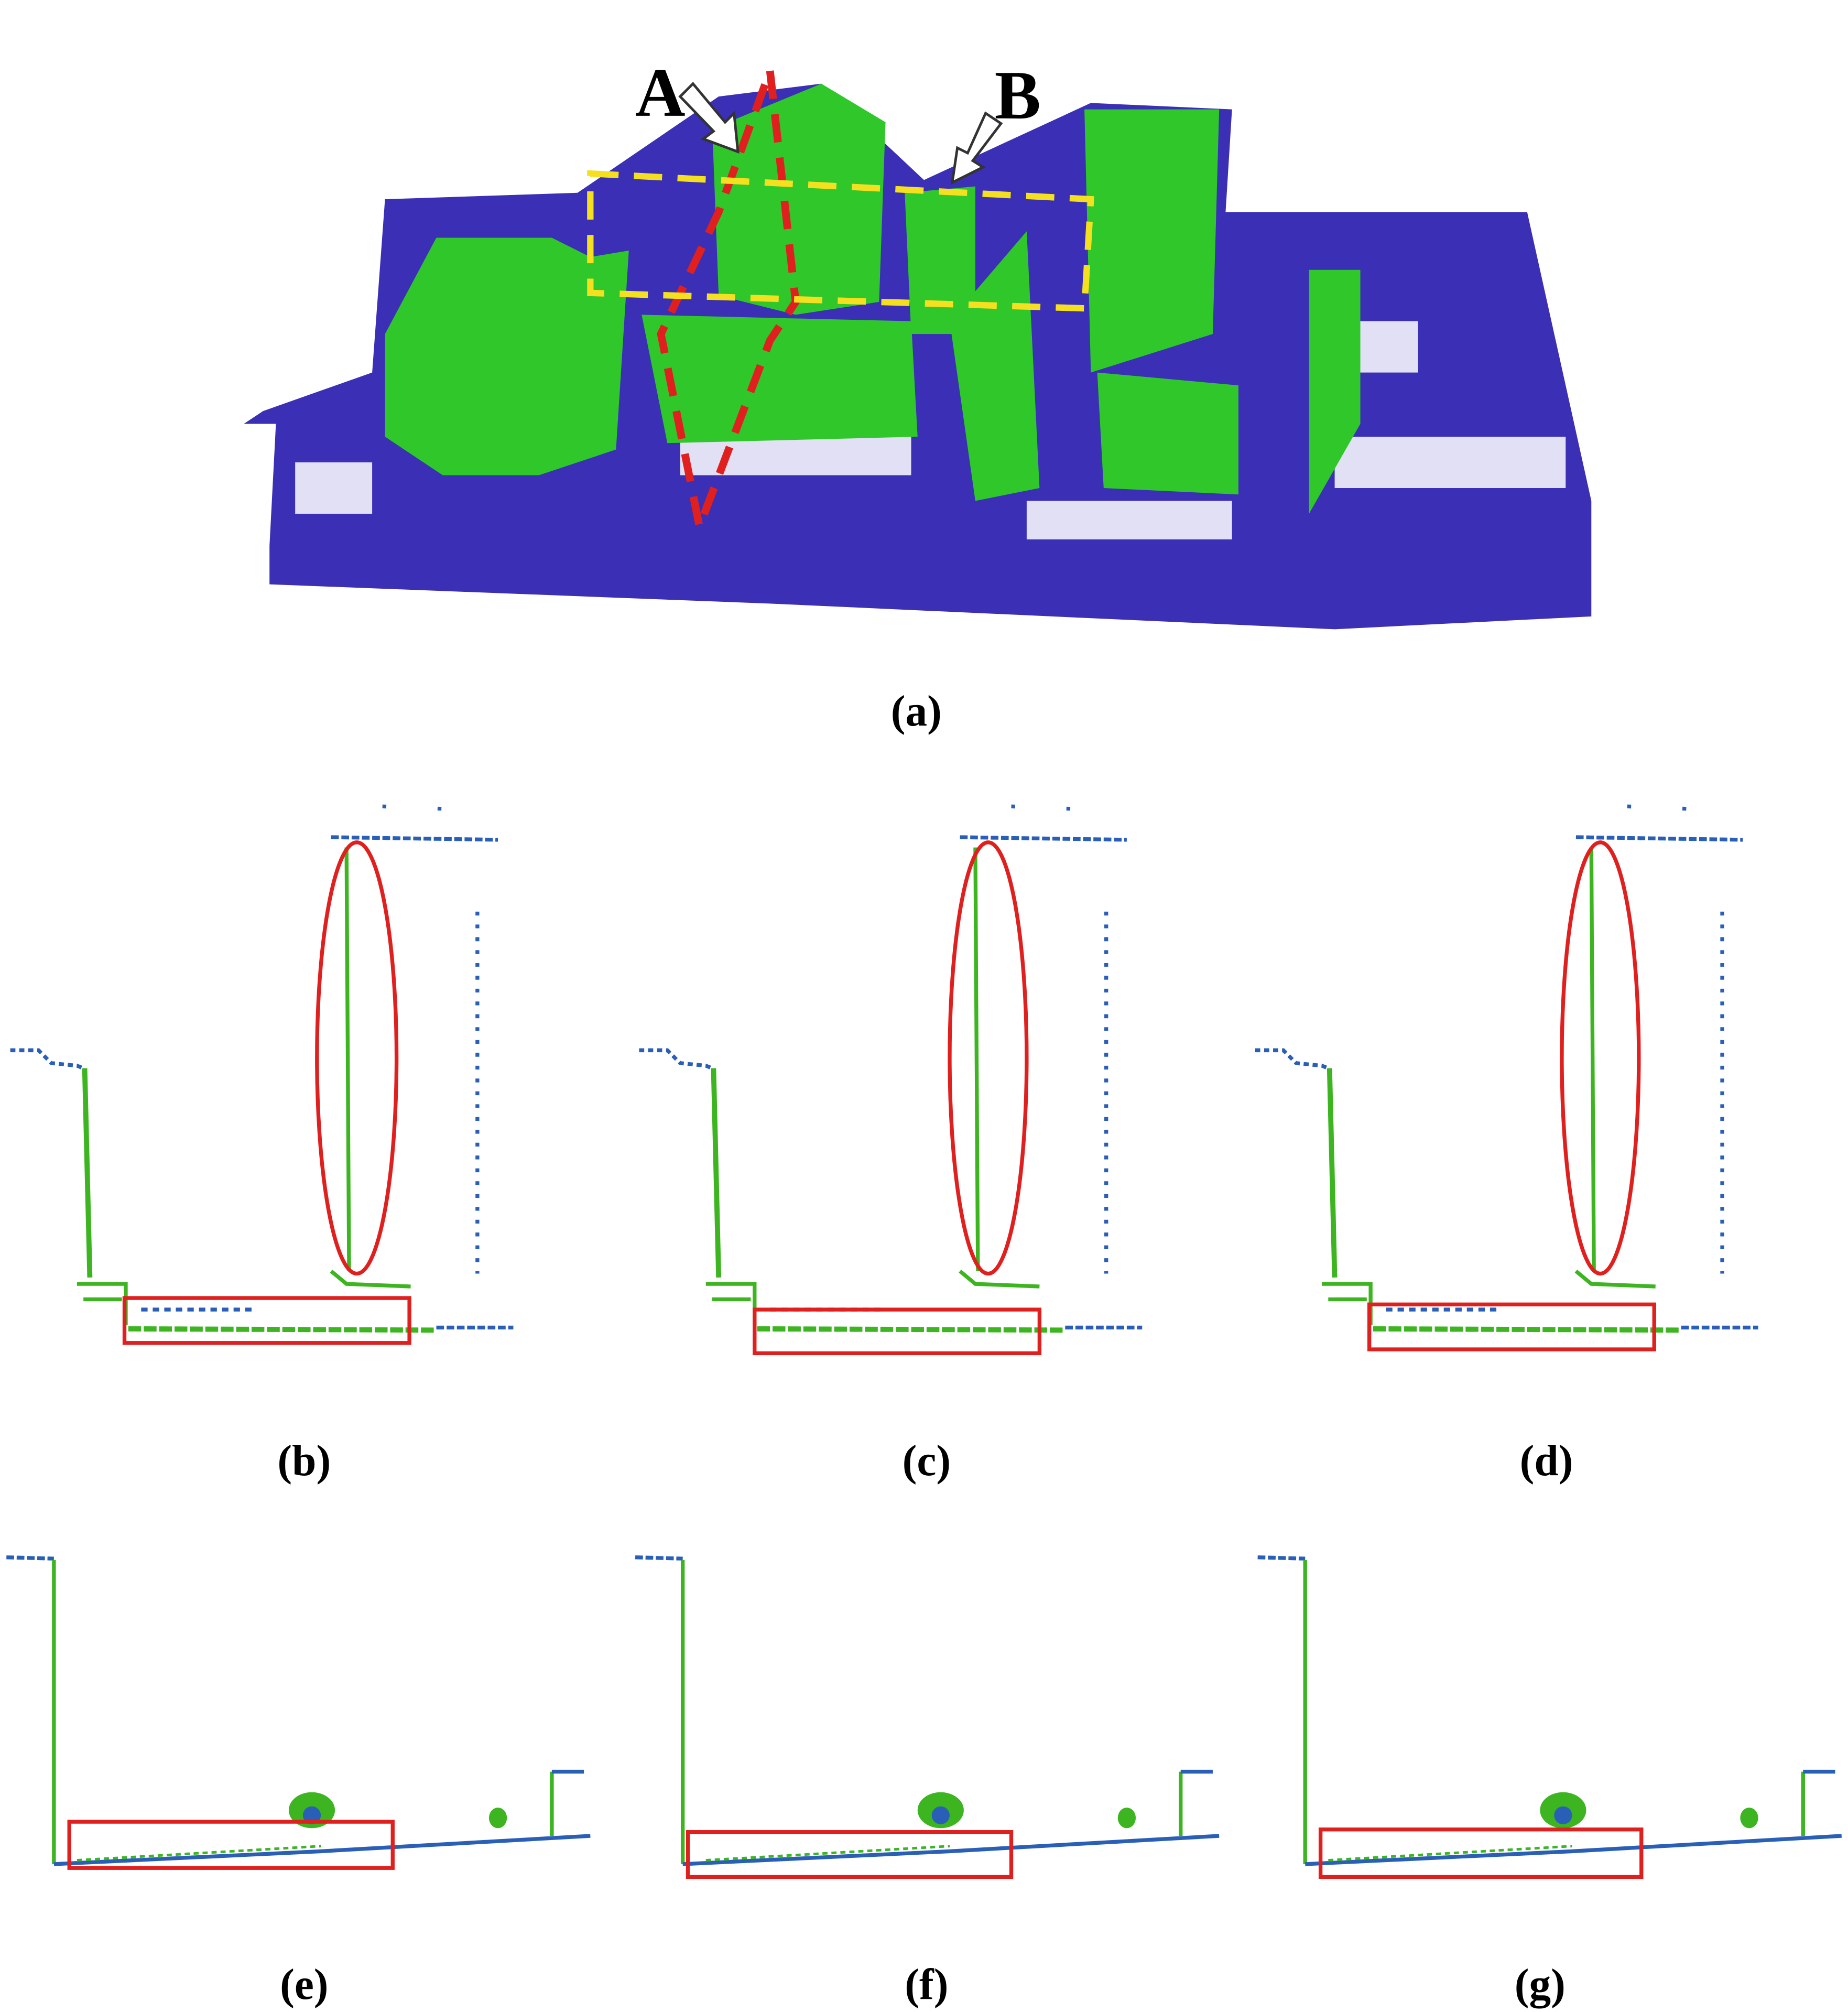  I want to click on buildings, so click(873, 299).